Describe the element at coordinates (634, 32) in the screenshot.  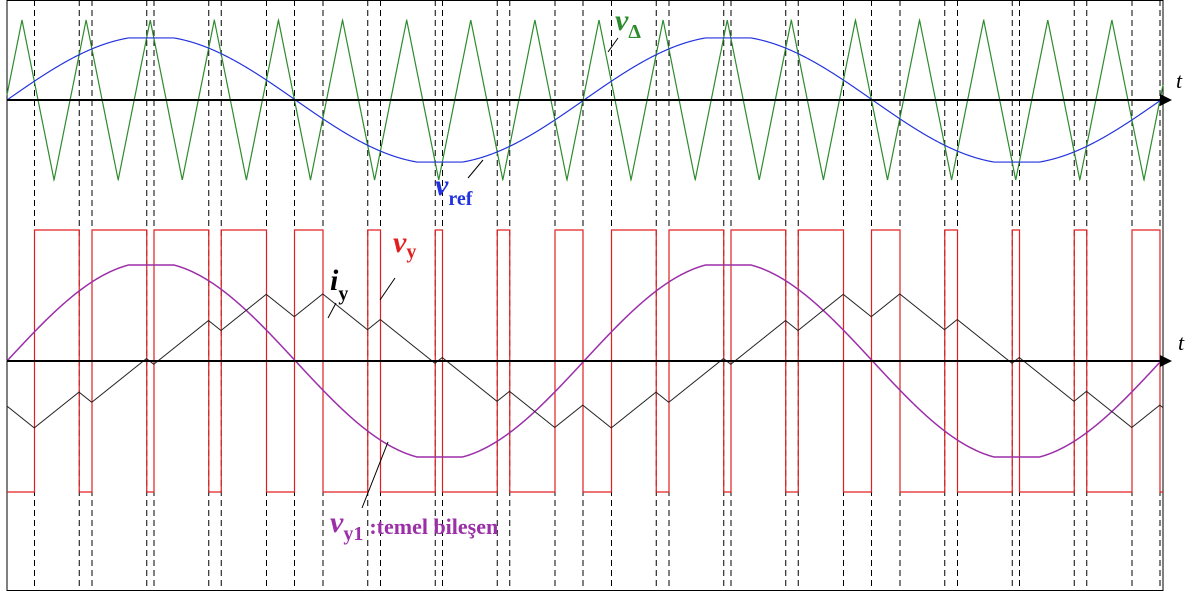
I see `subscript: Δ` at that location.